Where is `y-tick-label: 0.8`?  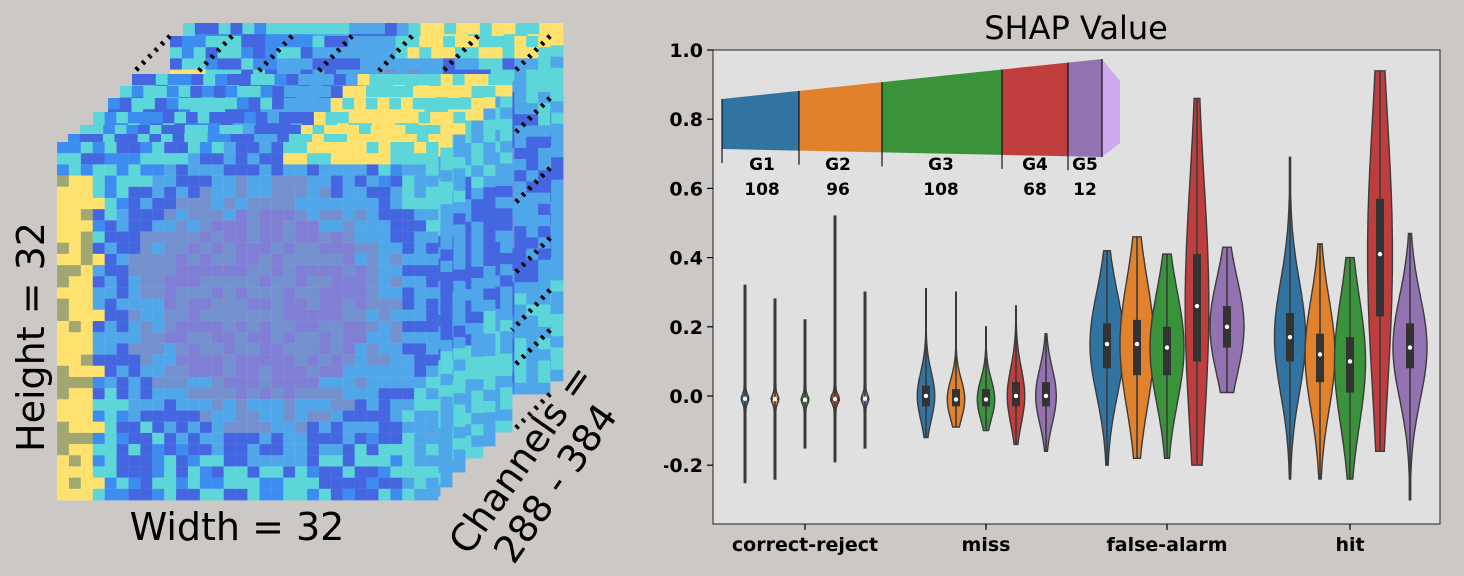
y-tick-label: 0.8 is located at coordinates (686, 120).